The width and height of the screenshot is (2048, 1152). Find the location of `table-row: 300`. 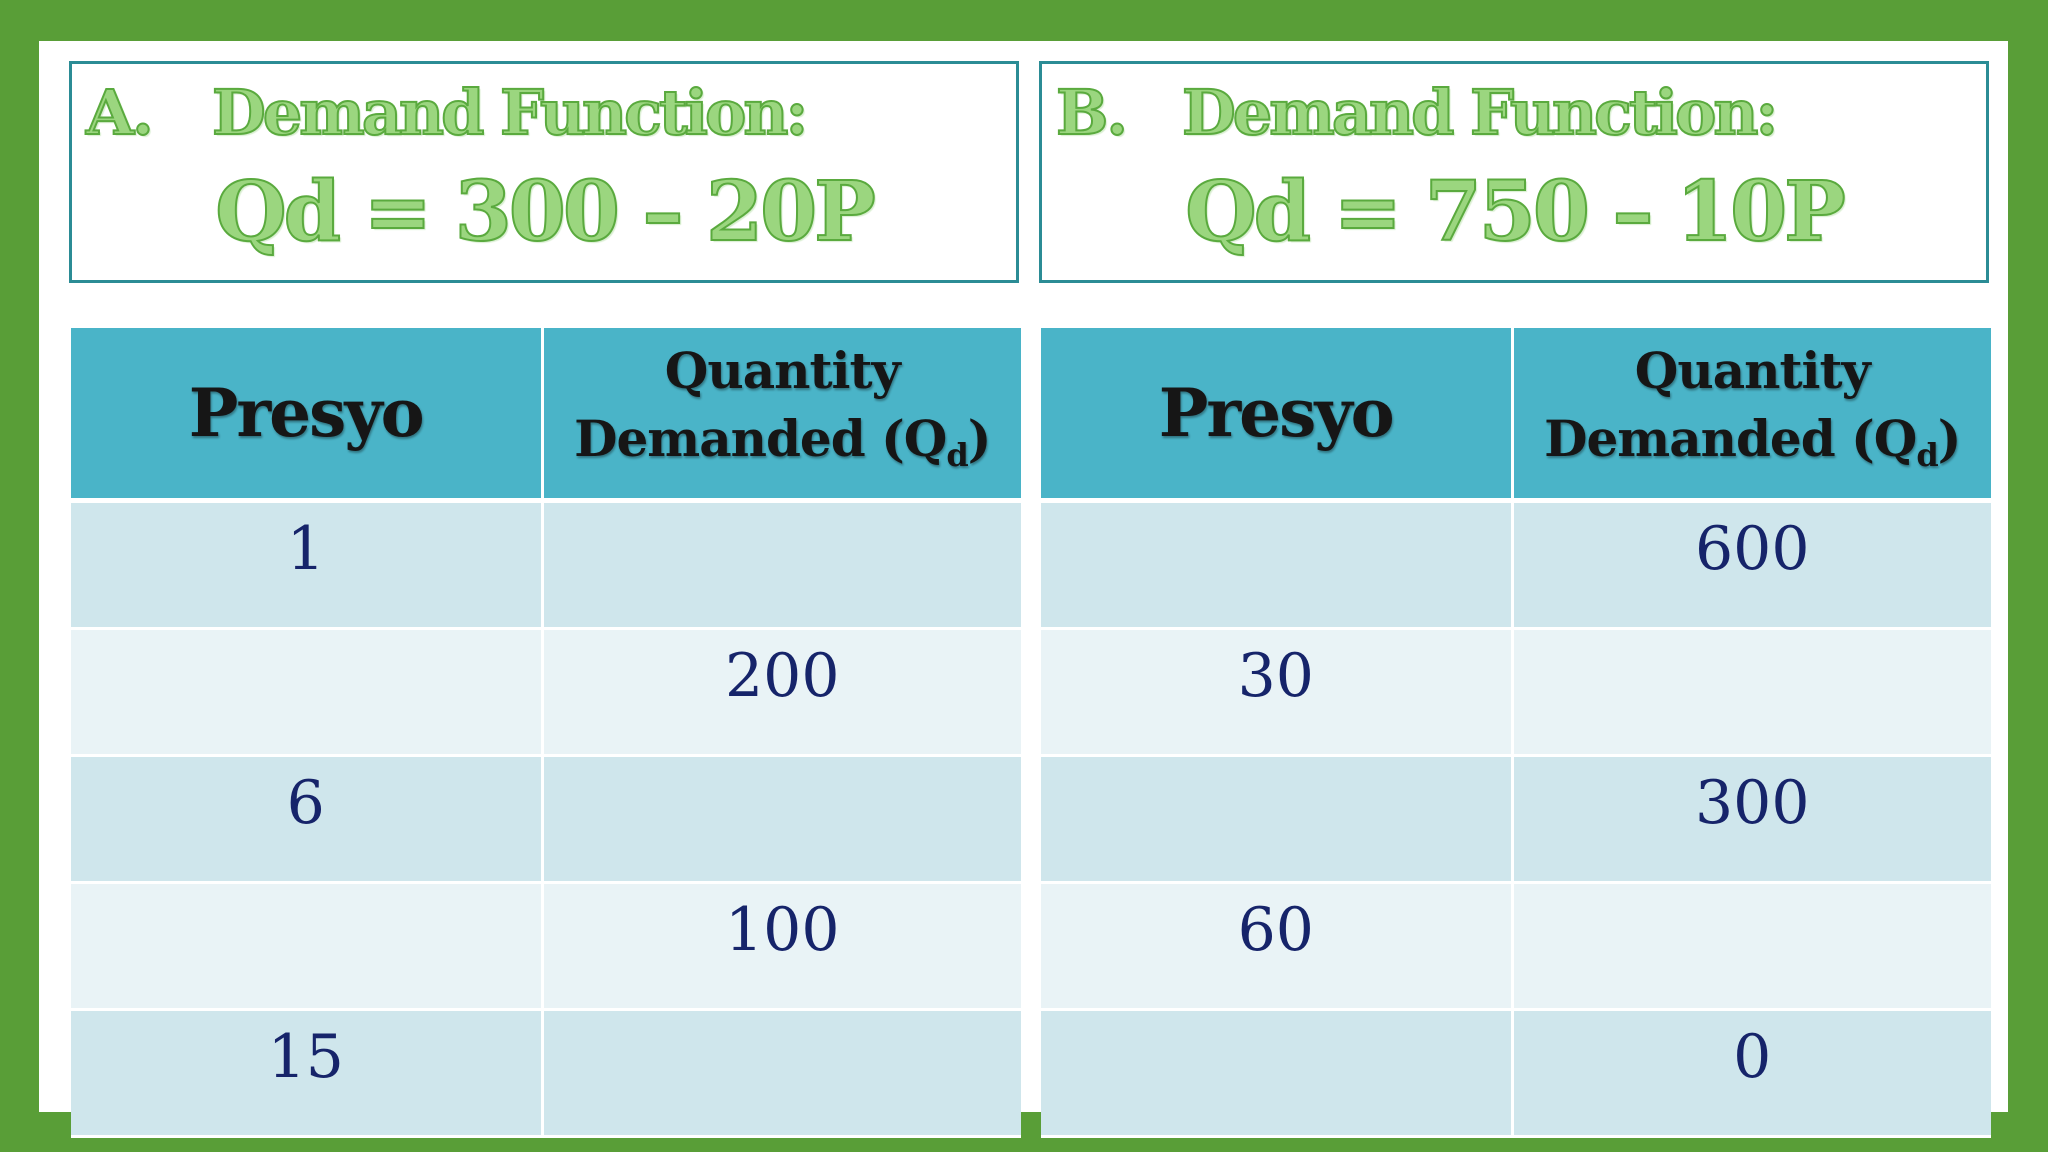

table-row: 300 is located at coordinates (1516, 819).